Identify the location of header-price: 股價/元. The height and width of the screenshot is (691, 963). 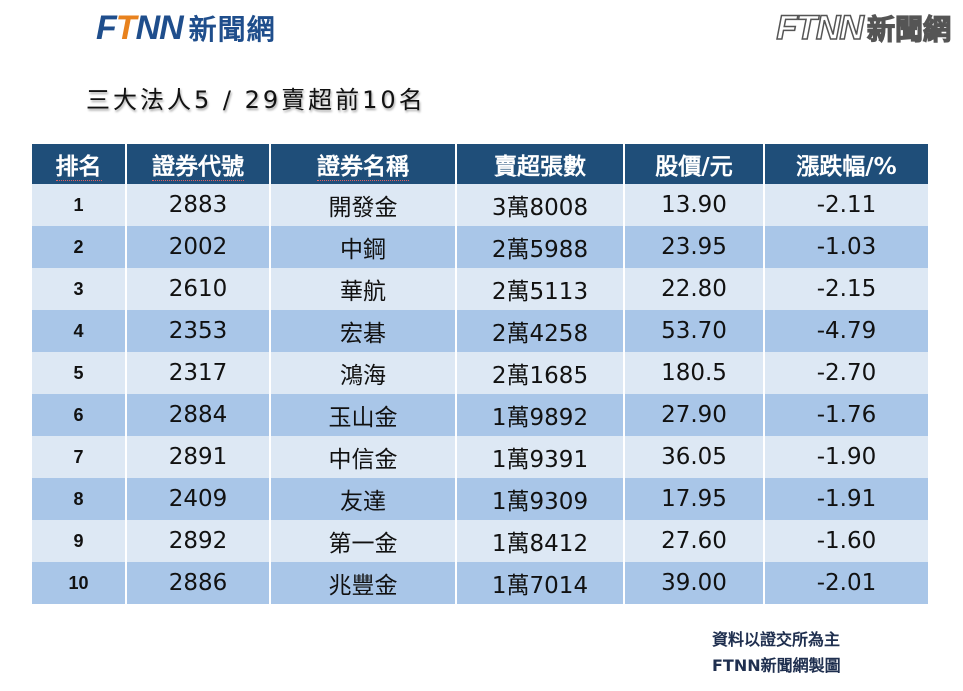
(694, 164).